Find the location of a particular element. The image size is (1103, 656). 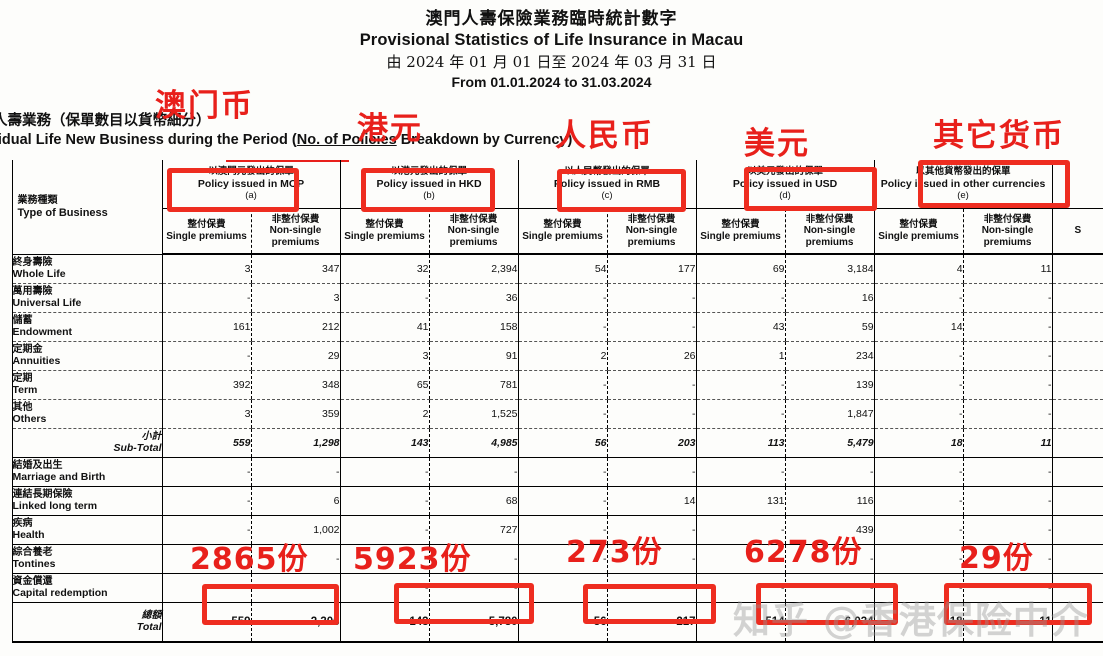

premium-header-rmb-nonsingle: 非整付保費 Non-single premiums is located at coordinates (651, 231).